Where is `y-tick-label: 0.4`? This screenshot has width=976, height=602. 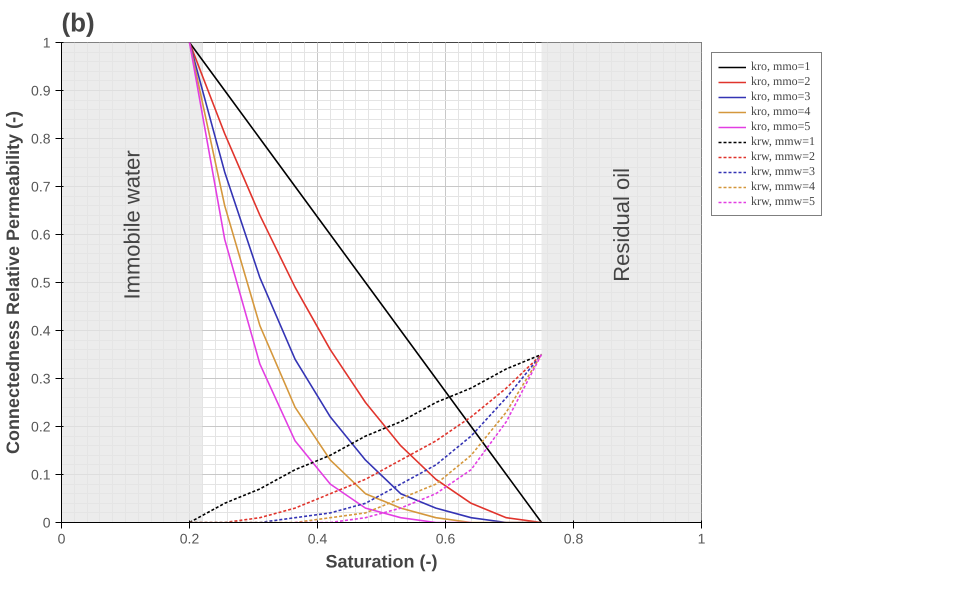 y-tick-label: 0.4 is located at coordinates (41, 330).